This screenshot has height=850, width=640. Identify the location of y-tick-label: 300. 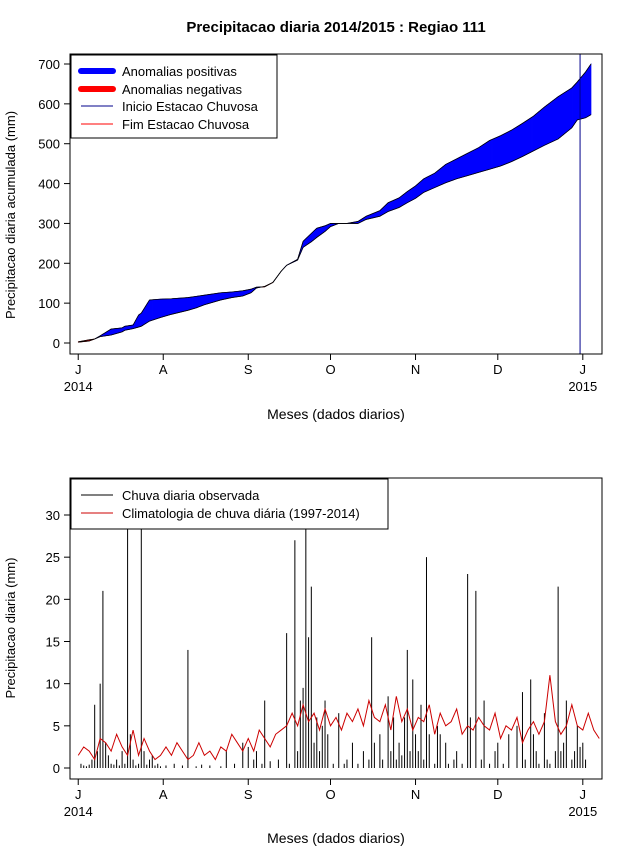
(49, 223).